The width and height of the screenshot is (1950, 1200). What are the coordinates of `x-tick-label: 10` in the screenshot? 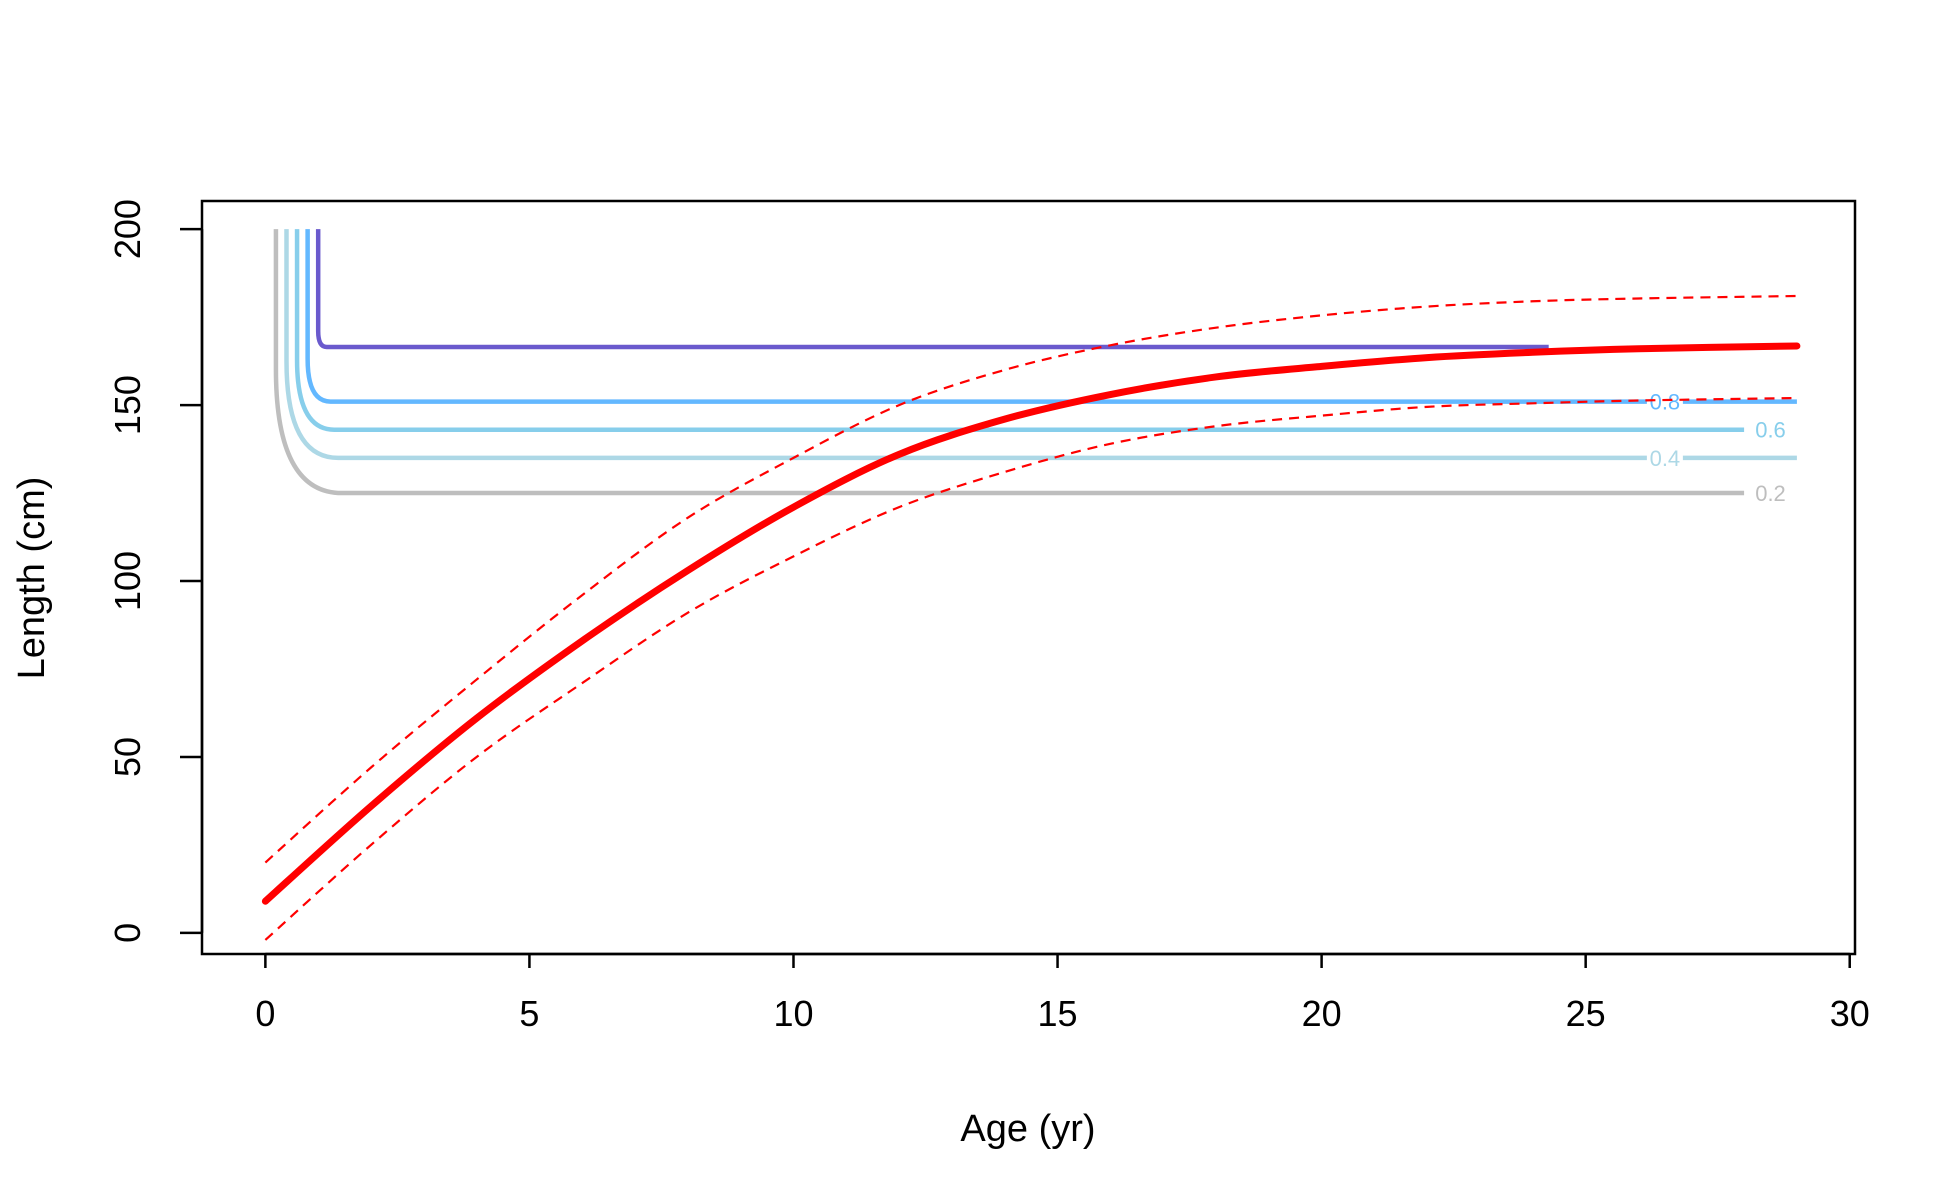 It's located at (793, 1013).